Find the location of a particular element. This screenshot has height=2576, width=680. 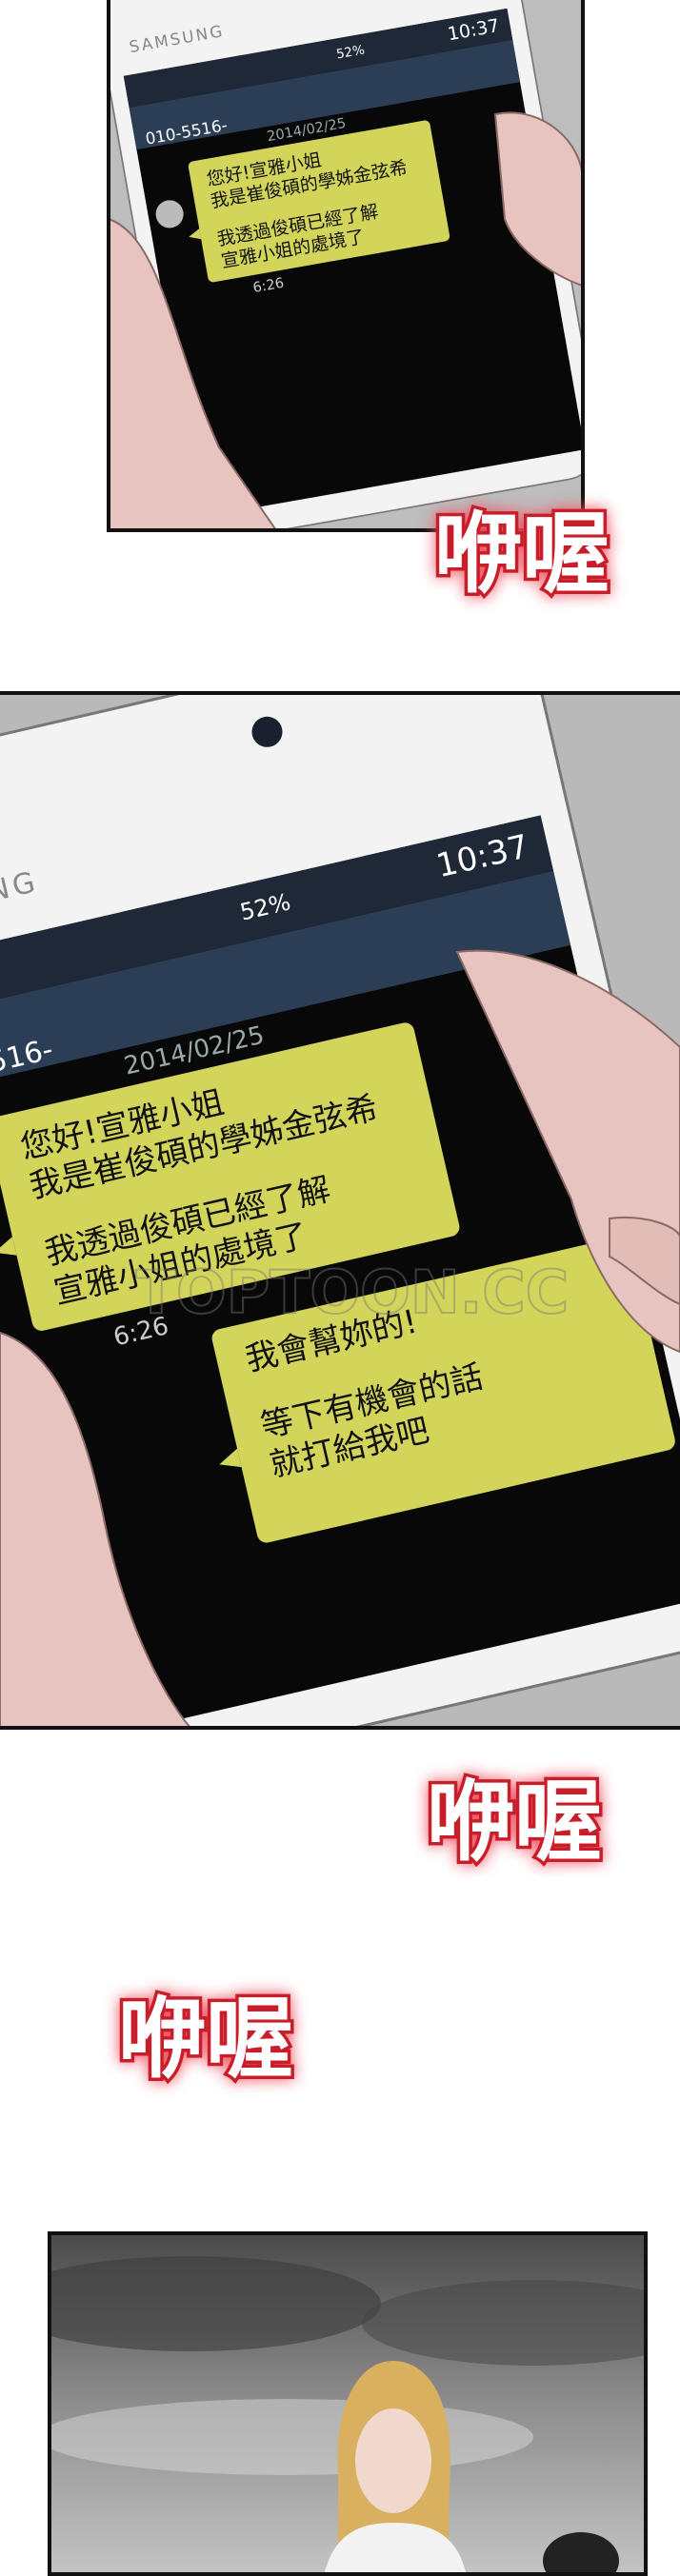

phone-screen is located at coordinates (353, 263).